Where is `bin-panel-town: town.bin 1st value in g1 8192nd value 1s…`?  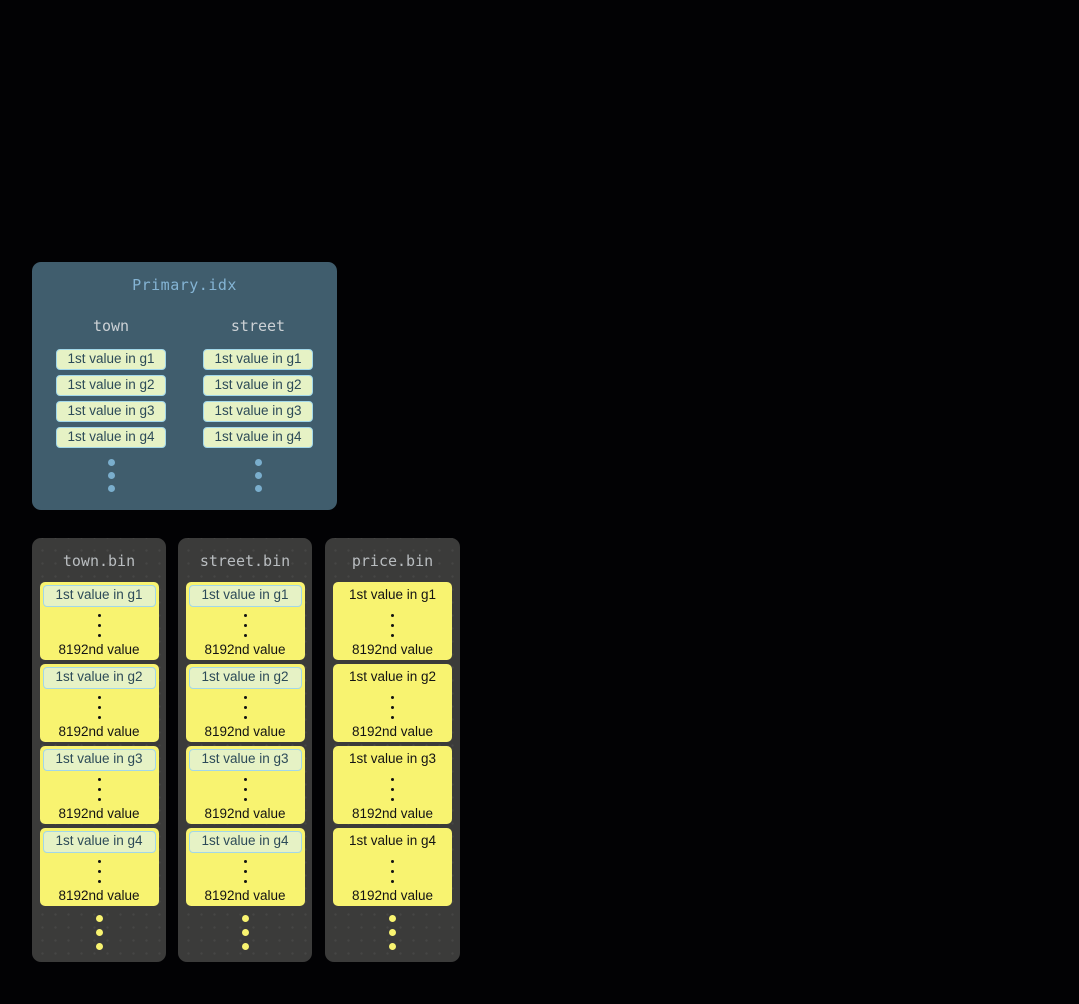 bin-panel-town: town.bin 1st value in g1 8192nd value 1s… is located at coordinates (99, 750).